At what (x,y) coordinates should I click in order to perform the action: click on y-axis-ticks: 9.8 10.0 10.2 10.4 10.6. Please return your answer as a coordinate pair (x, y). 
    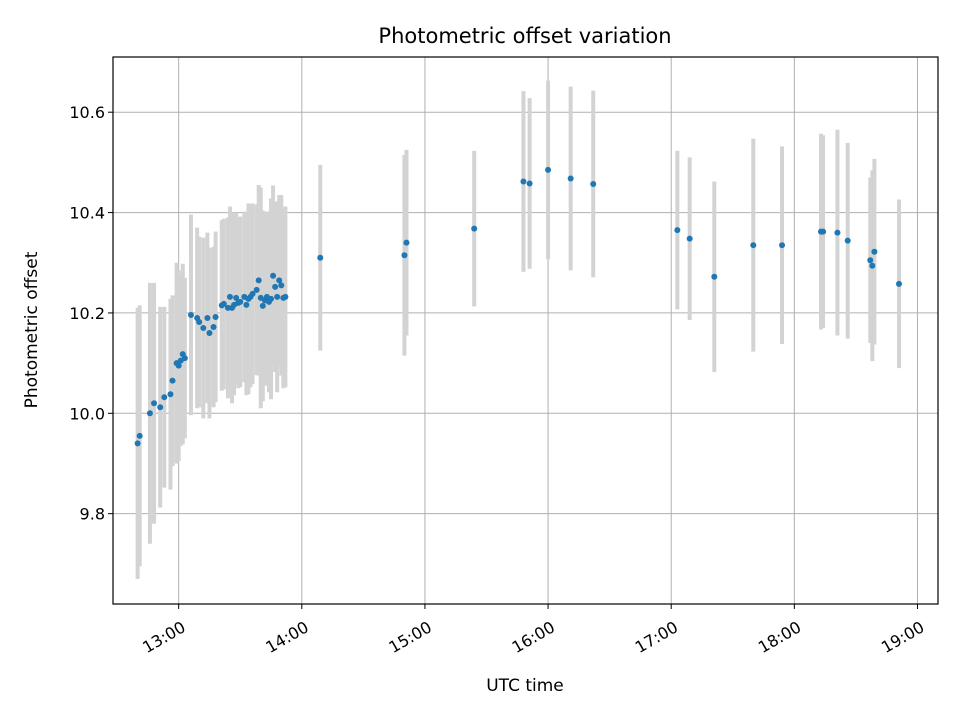
    Looking at the image, I should click on (91, 313).